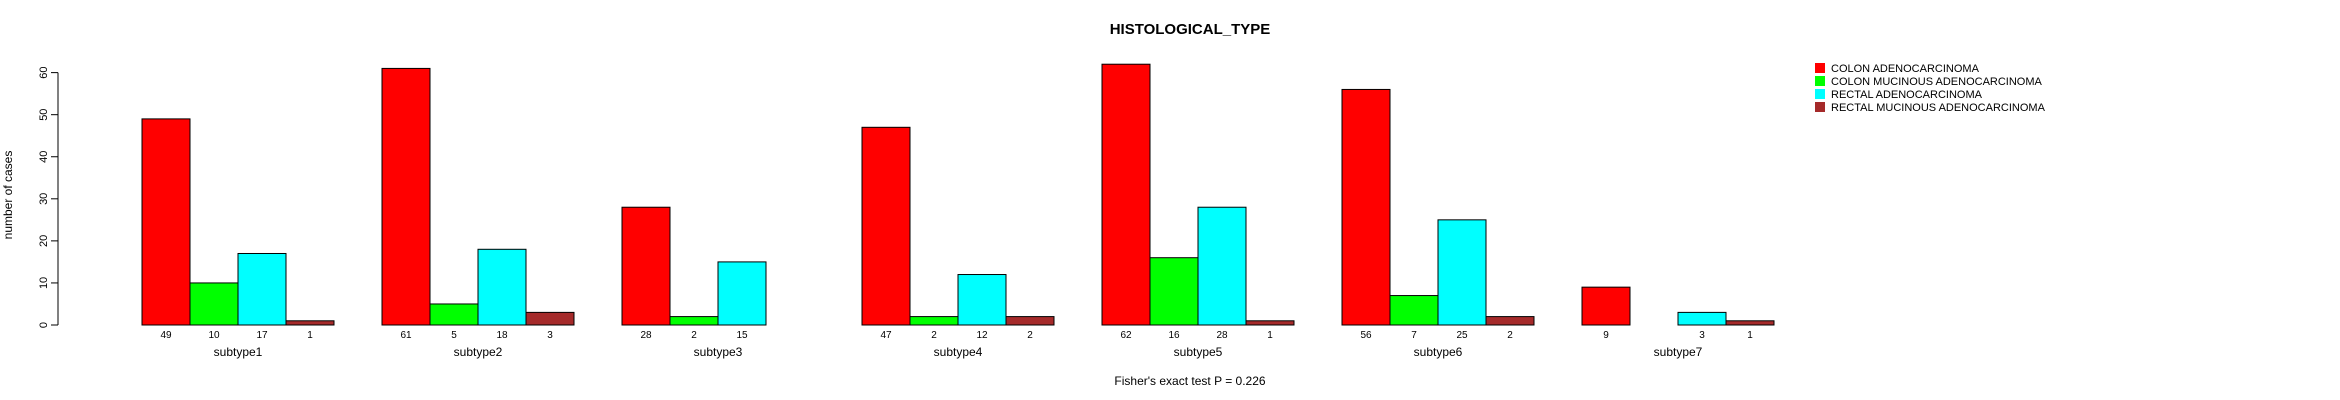 Image resolution: width=2340 pixels, height=400 pixels. I want to click on y-axis: 0 10 20 30 40 50 60, so click(48, 197).